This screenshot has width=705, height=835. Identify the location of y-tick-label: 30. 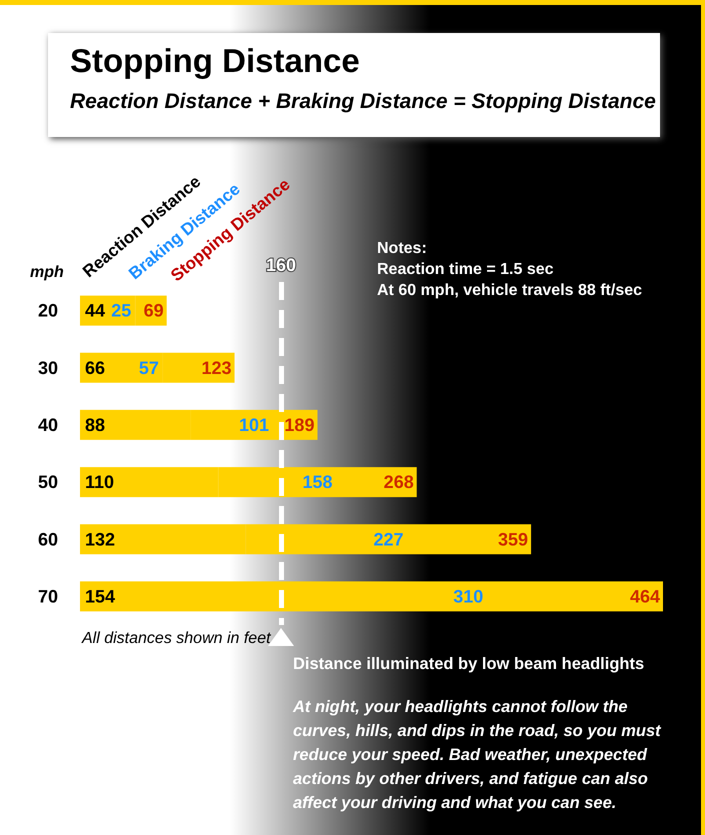
(48, 368).